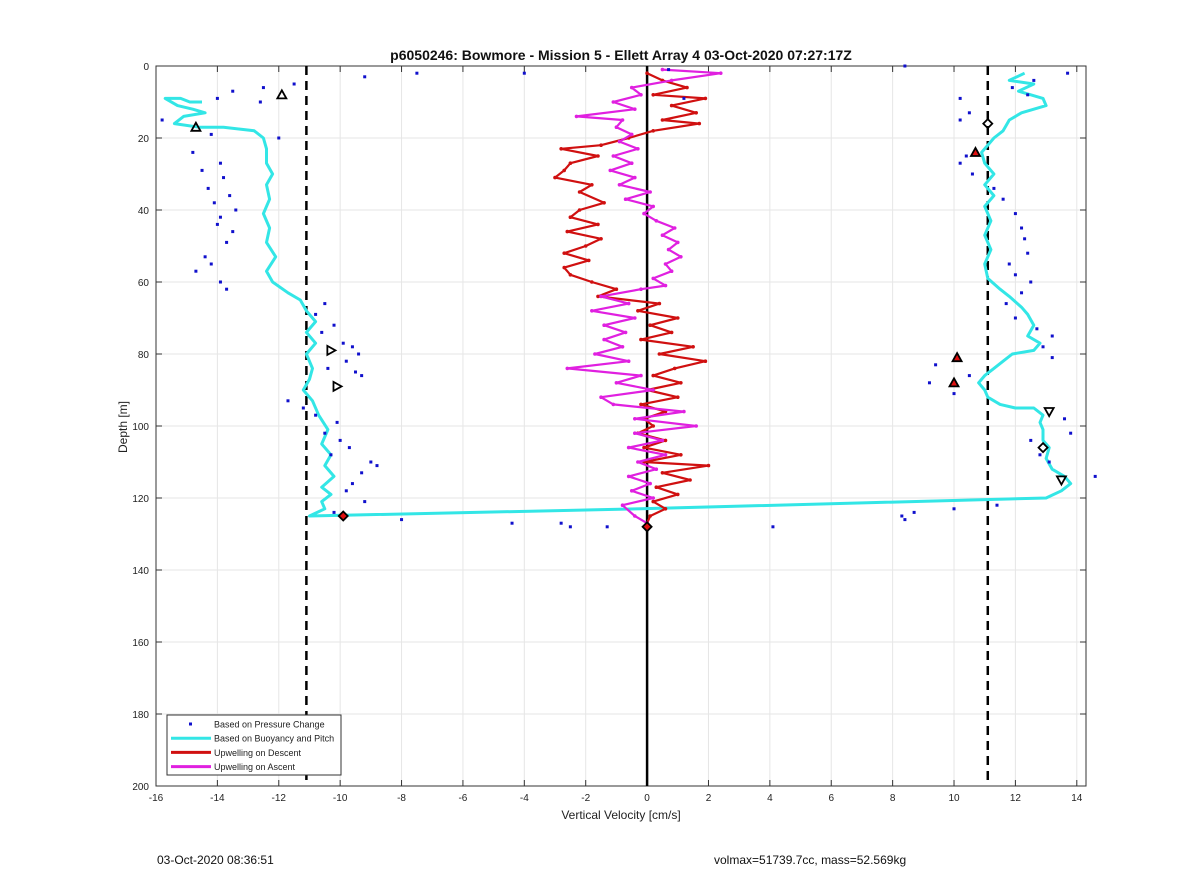 This screenshot has height=885, width=1200. Describe the element at coordinates (144, 283) in the screenshot. I see `y-tick-label: 60` at that location.